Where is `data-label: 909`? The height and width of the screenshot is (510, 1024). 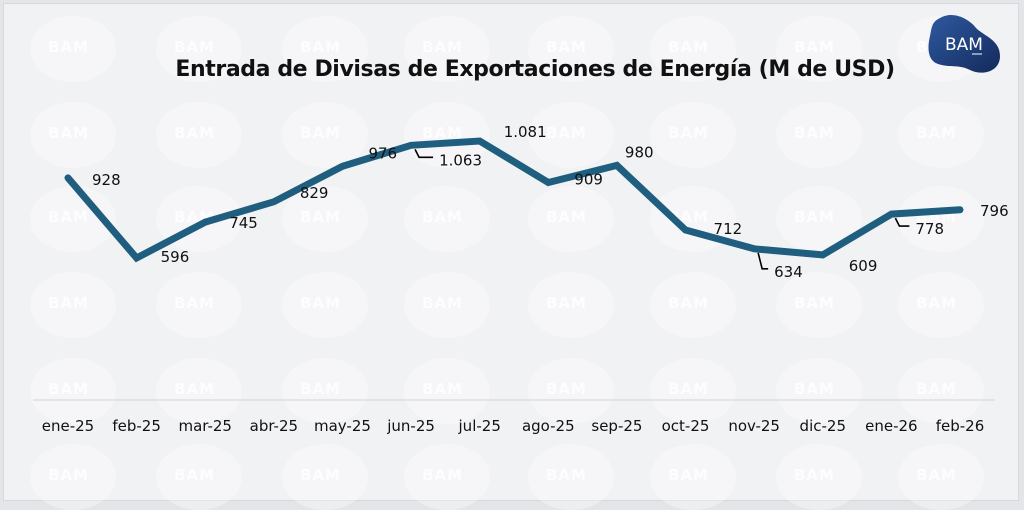 data-label: 909 is located at coordinates (588, 179).